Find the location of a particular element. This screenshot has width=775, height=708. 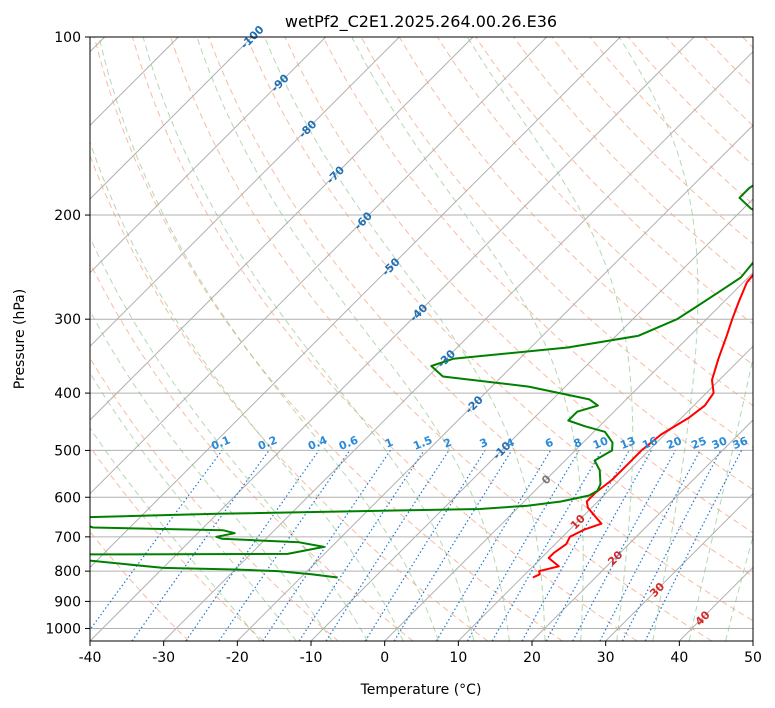

isotherm--90 is located at coordinates (208, 155).